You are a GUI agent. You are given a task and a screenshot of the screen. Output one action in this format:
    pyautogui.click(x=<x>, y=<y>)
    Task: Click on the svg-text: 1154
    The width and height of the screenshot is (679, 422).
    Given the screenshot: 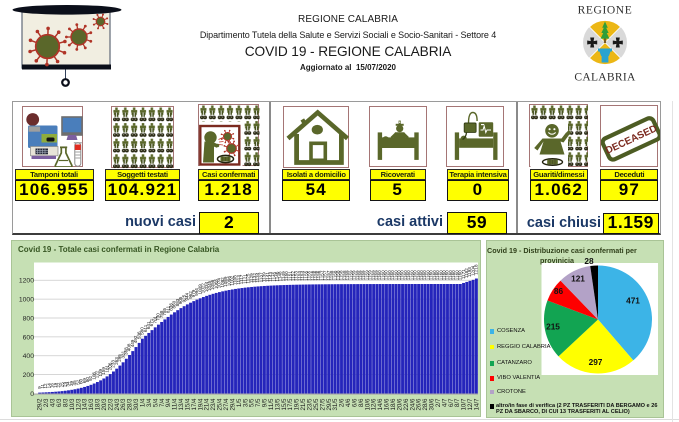 What is the action you would take?
    pyautogui.click(x=302, y=275)
    